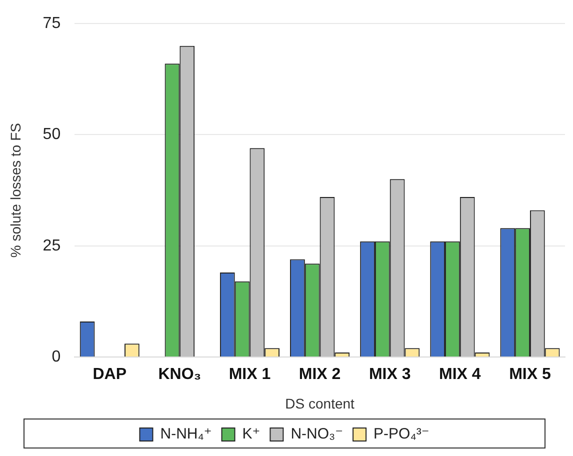  I want to click on x-tick-label: KNO₃, so click(180, 375).